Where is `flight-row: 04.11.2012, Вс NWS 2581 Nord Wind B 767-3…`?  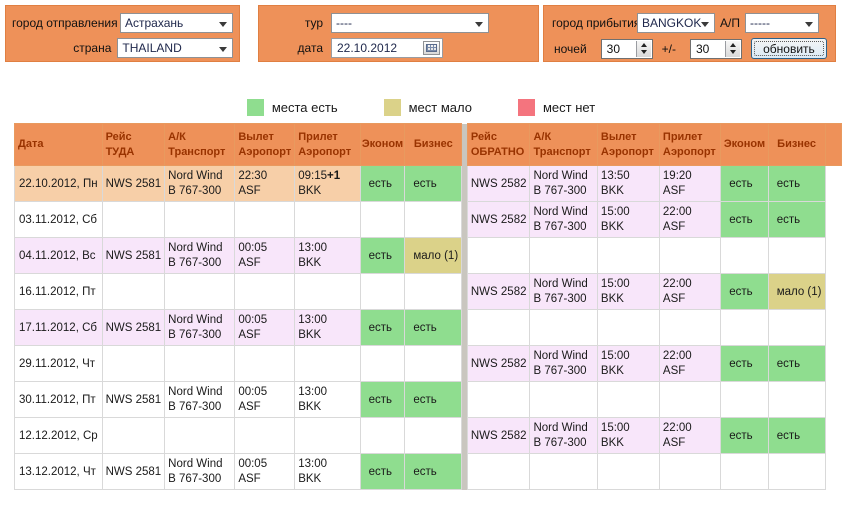 flight-row: 04.11.2012, Вс NWS 2581 Nord Wind B 767-3… is located at coordinates (428, 255).